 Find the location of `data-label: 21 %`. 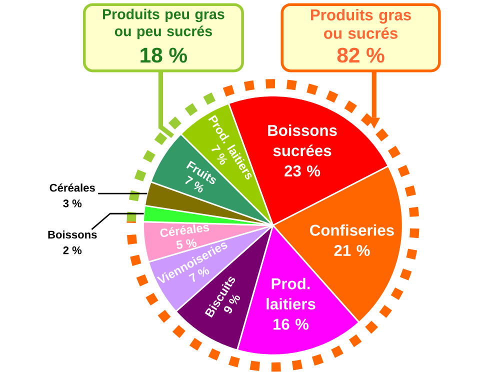

data-label: 21 % is located at coordinates (352, 250).